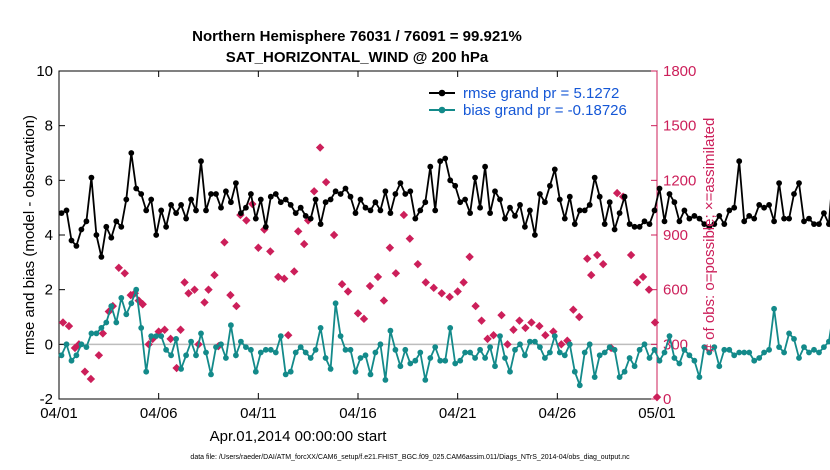 The width and height of the screenshot is (830, 470). I want to click on legend-rmse-marker, so click(442, 93).